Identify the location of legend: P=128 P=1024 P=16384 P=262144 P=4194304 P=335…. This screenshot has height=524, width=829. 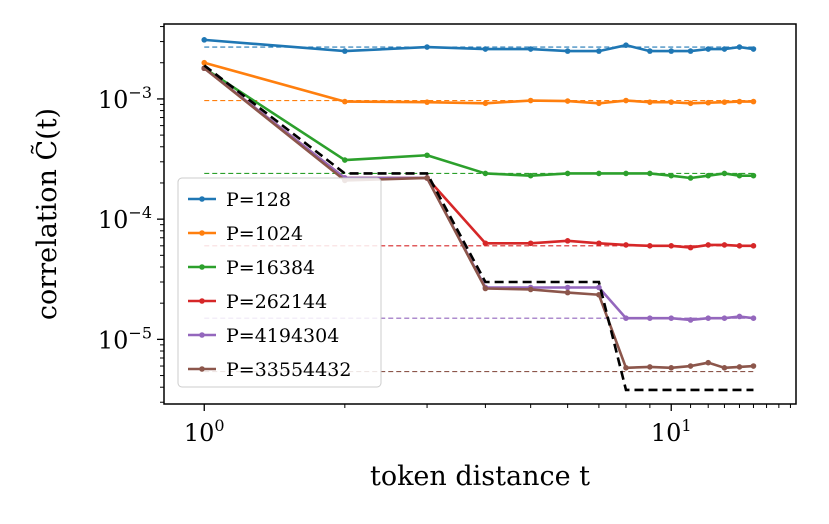
(279, 282).